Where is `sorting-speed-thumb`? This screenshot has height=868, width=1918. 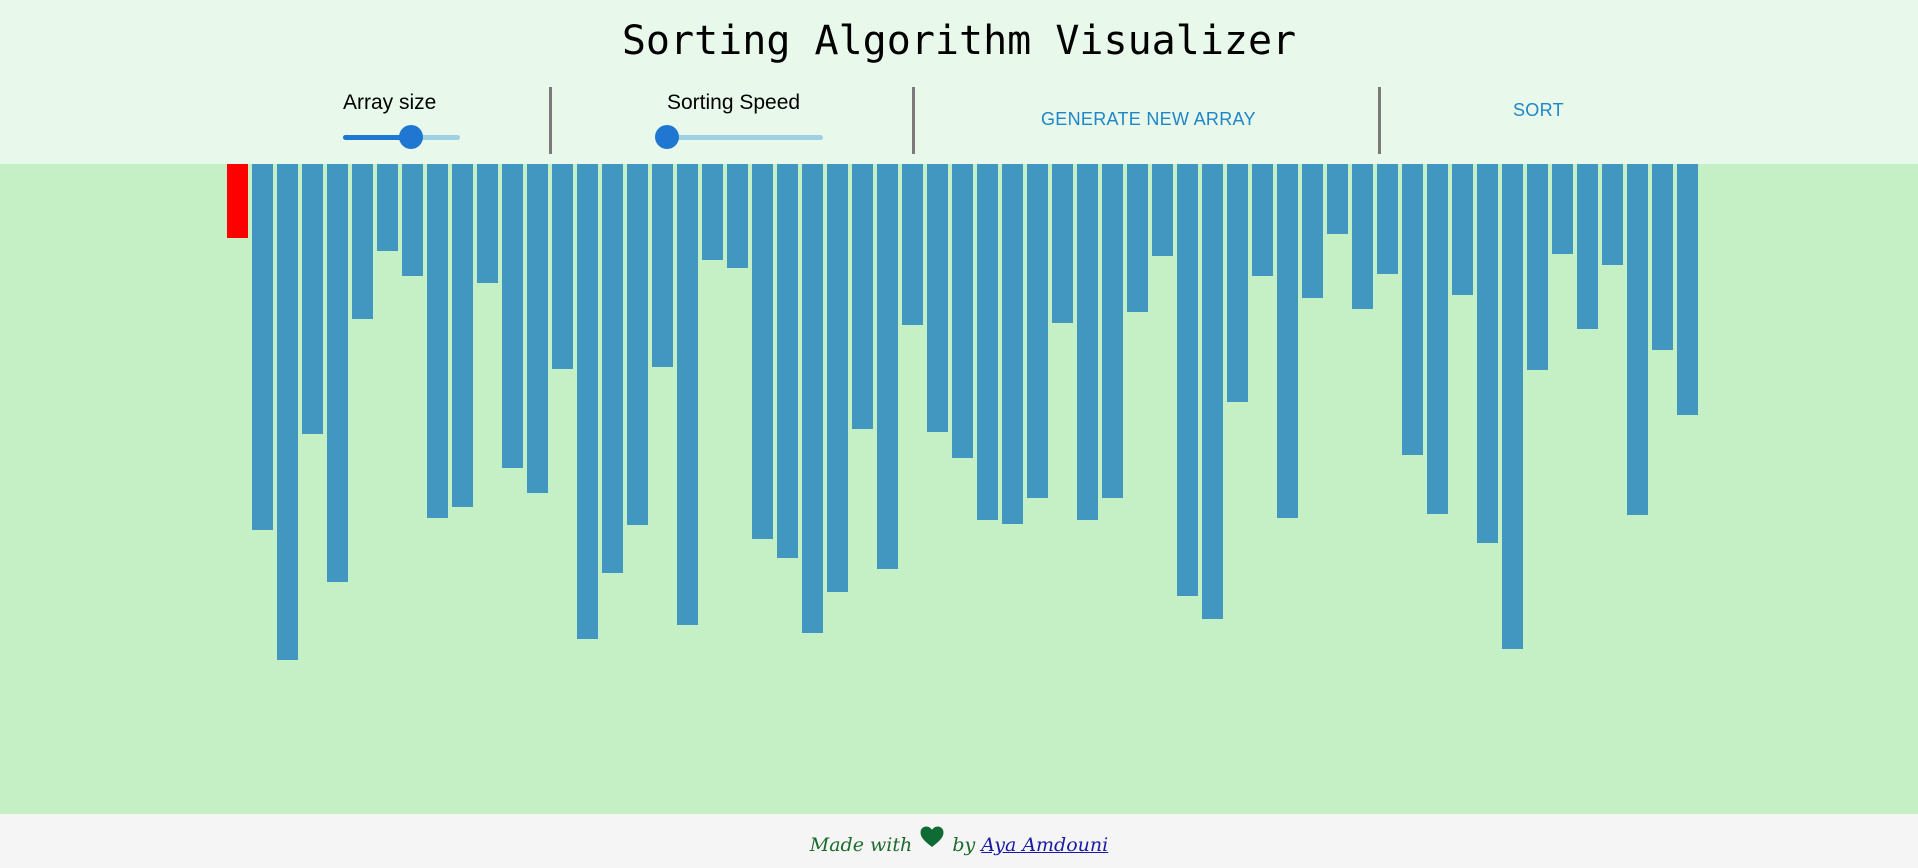
sorting-speed-thumb is located at coordinates (667, 137).